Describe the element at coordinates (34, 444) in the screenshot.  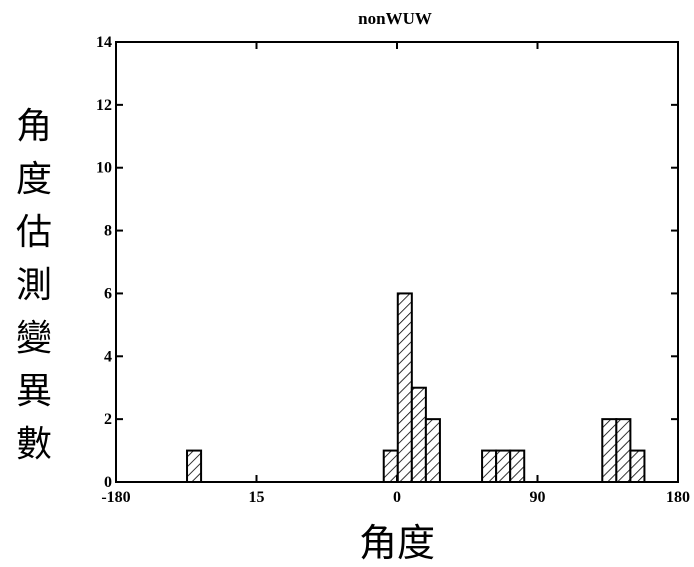
I see `y-axis-label-char-6: 數` at that location.